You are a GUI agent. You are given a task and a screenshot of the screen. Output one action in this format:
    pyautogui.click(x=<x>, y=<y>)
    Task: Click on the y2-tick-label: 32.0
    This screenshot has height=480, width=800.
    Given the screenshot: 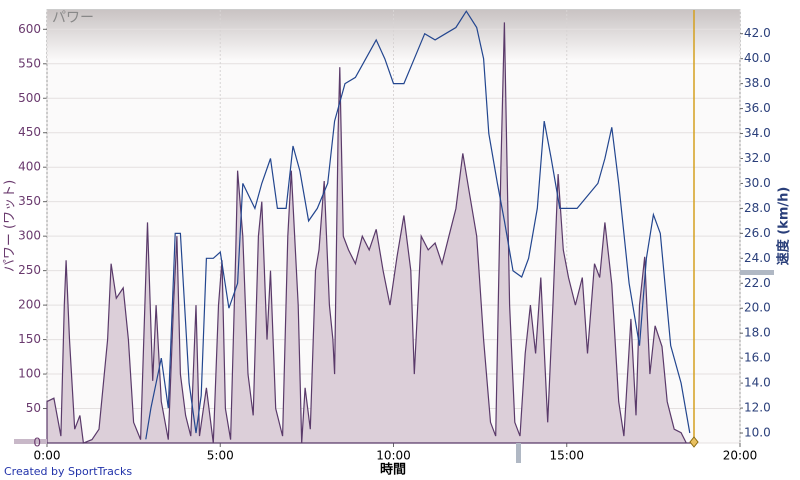 What is the action you would take?
    pyautogui.click(x=757, y=158)
    